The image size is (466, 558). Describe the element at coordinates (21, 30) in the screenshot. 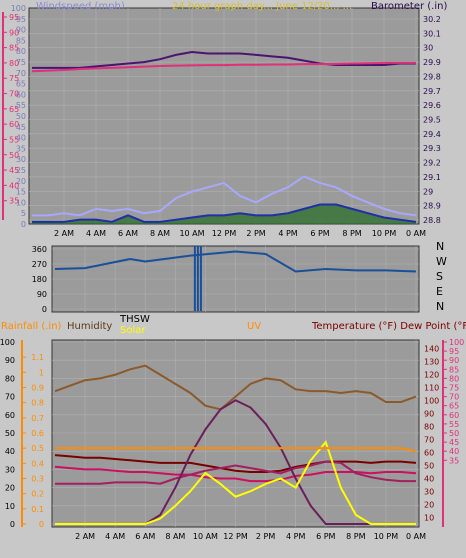

I see `windspeed-tick-label: 90` at that location.